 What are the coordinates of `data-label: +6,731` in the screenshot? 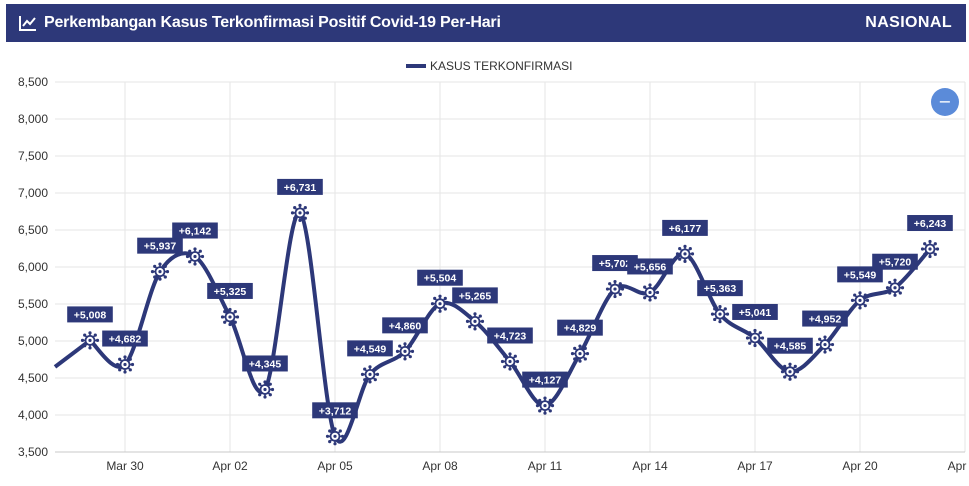 It's located at (300, 186).